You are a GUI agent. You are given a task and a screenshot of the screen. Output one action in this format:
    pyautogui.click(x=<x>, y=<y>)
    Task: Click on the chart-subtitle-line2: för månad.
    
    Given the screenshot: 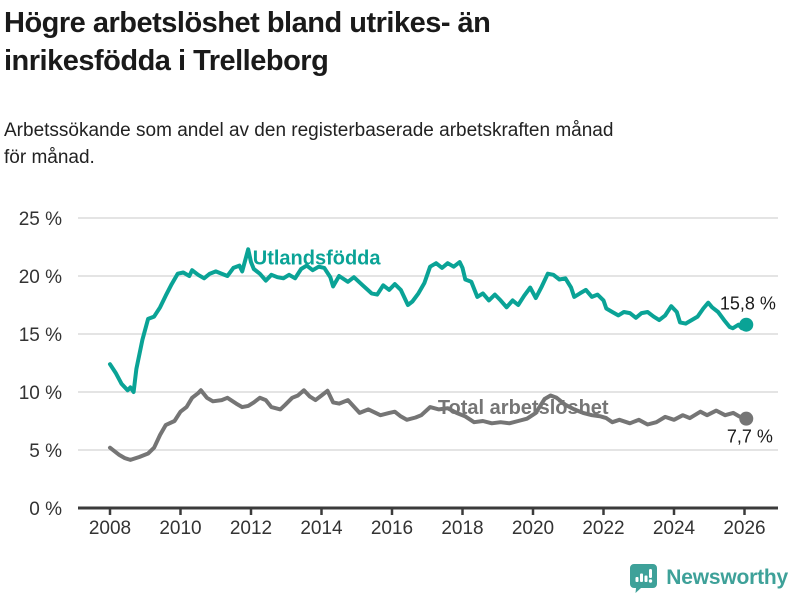 What is the action you would take?
    pyautogui.click(x=49, y=157)
    